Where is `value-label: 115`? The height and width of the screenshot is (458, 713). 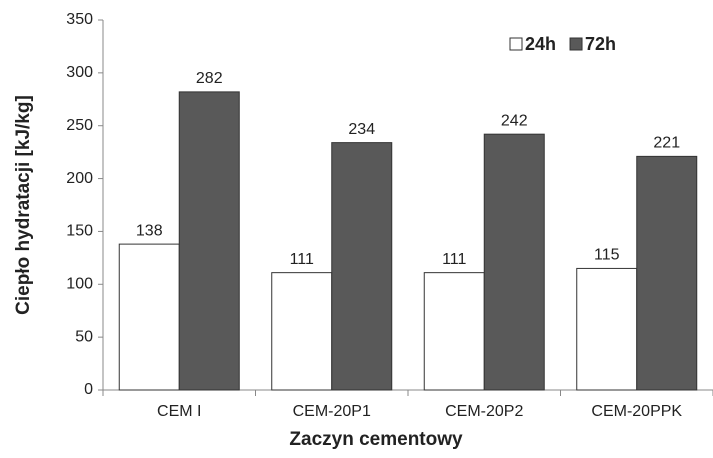 value-label: 115 is located at coordinates (607, 255).